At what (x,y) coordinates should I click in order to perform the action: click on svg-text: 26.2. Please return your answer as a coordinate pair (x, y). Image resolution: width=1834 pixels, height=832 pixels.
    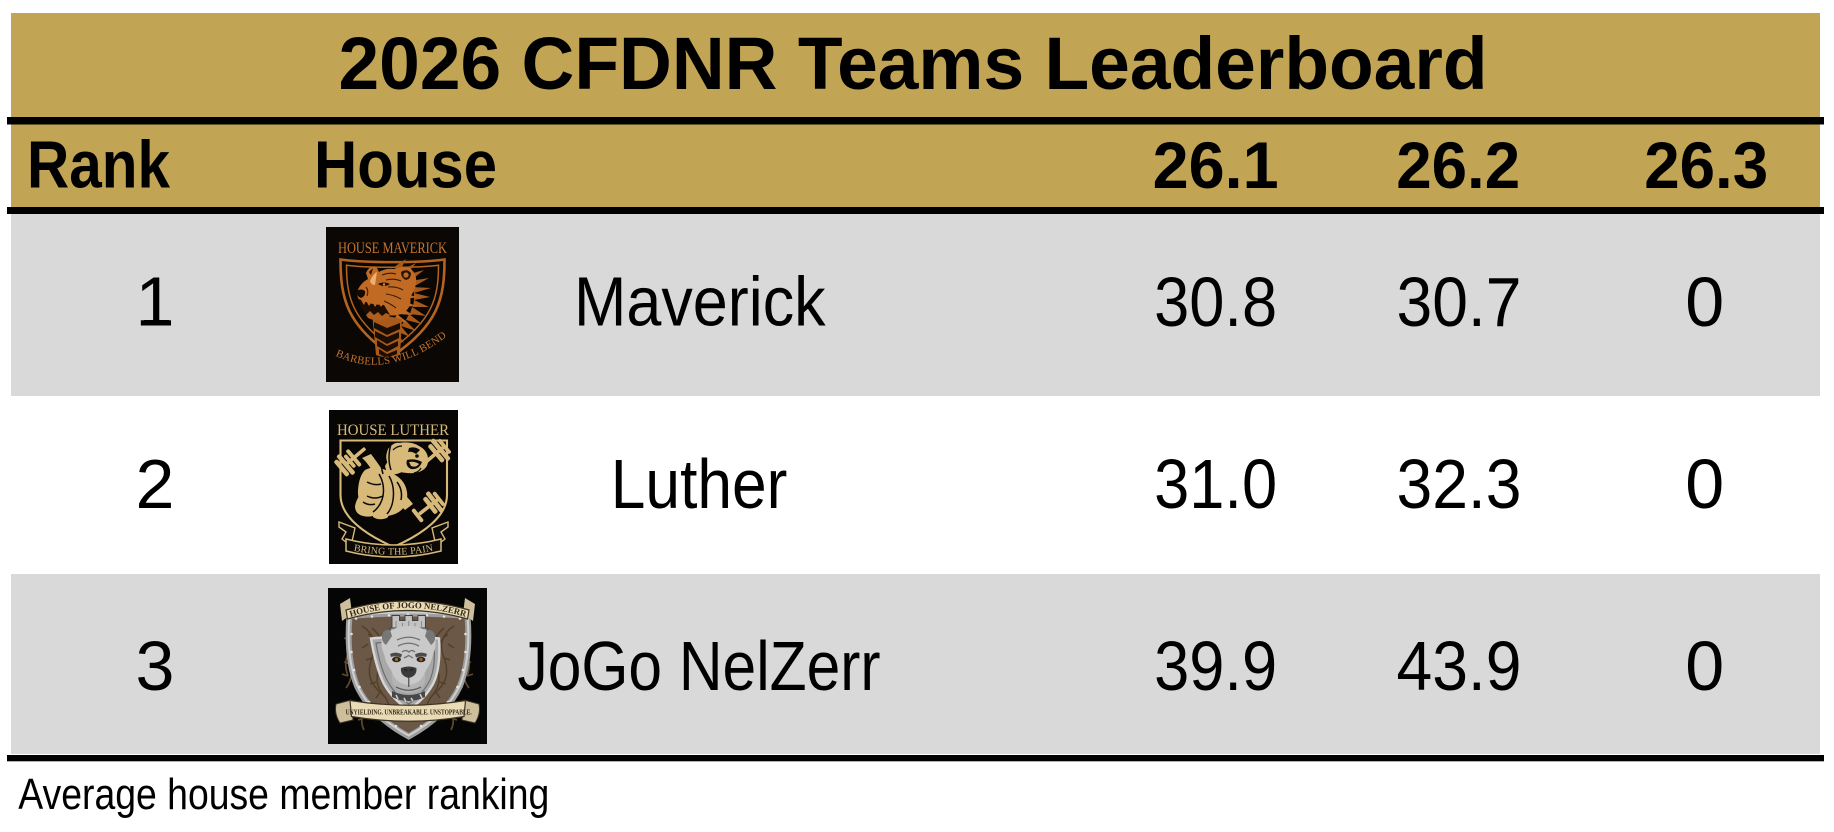
    Looking at the image, I should click on (1458, 165).